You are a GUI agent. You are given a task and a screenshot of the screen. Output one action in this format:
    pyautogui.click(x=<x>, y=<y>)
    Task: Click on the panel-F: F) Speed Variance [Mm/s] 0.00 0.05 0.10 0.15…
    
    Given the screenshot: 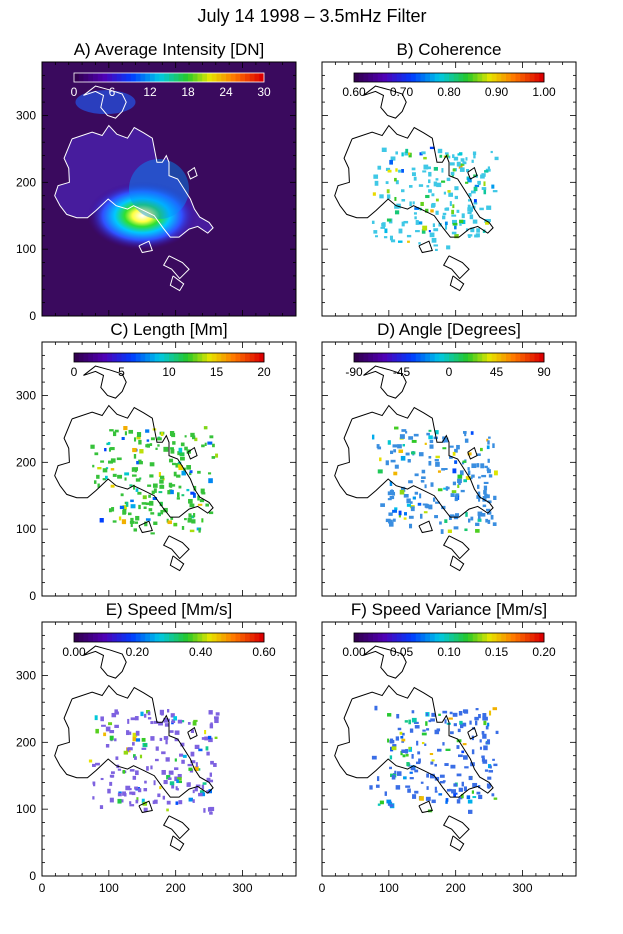 What is the action you would take?
    pyautogui.click(x=448, y=747)
    